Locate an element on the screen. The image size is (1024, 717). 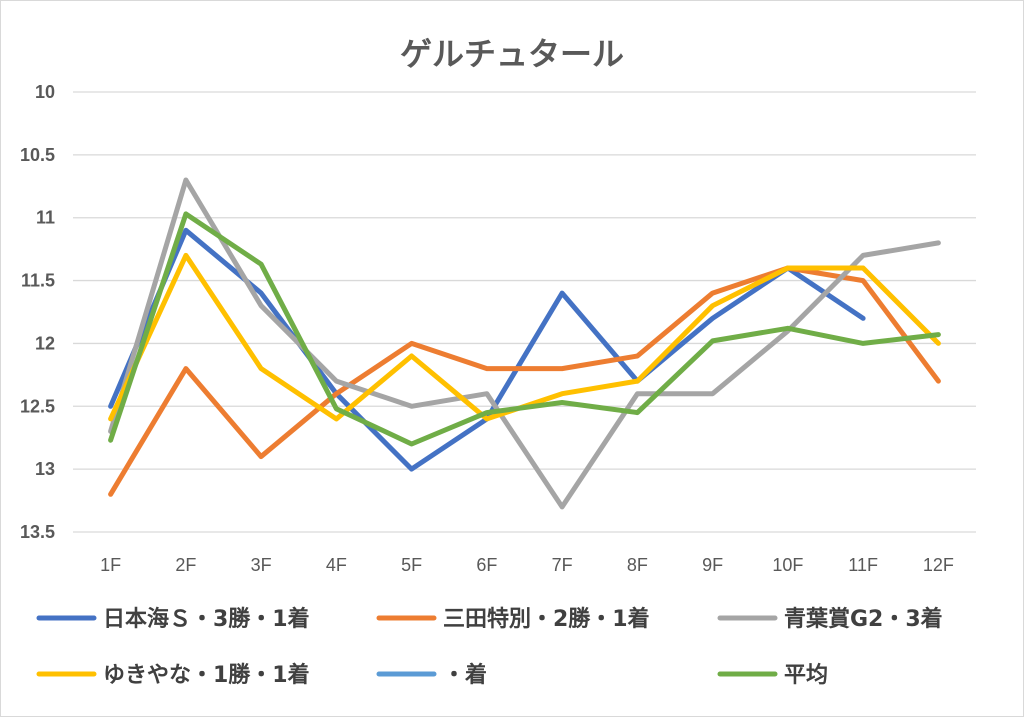
x-tick-label: 3F is located at coordinates (261, 565).